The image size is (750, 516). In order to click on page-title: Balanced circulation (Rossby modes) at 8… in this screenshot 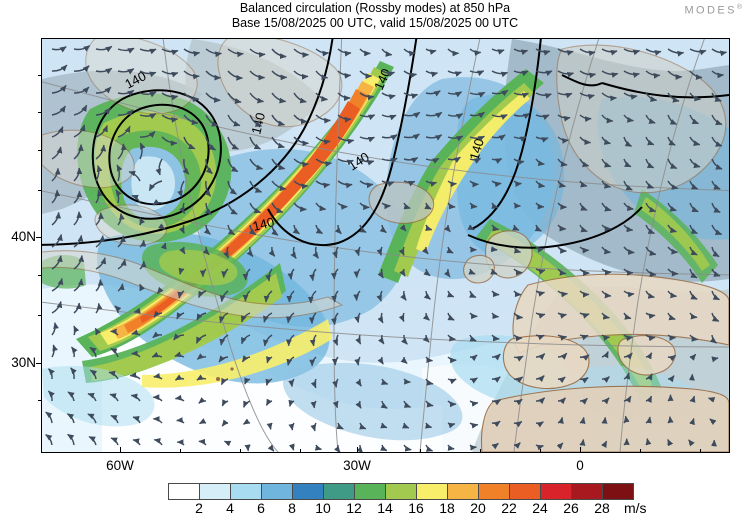, I will do `click(375, 8)`.